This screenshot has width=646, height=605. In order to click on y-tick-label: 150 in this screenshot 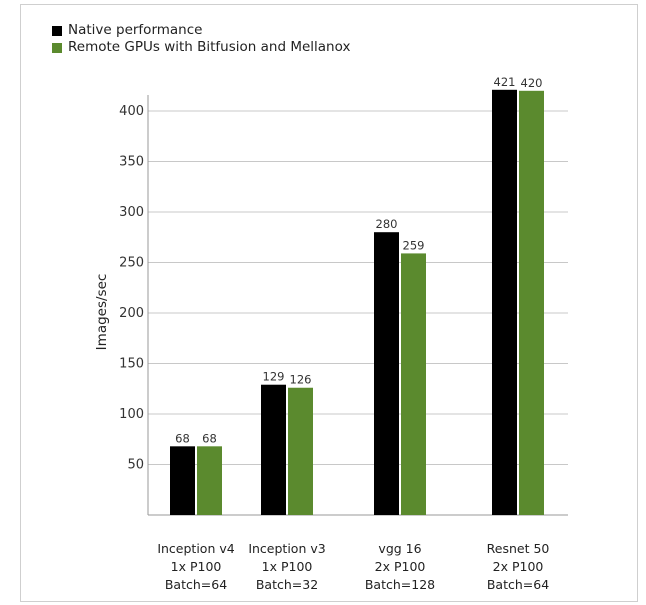, I will do `click(131, 364)`.